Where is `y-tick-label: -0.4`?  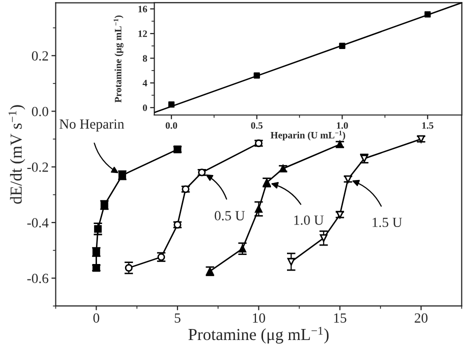 y-tick-label: -0.4 is located at coordinates (38, 223).